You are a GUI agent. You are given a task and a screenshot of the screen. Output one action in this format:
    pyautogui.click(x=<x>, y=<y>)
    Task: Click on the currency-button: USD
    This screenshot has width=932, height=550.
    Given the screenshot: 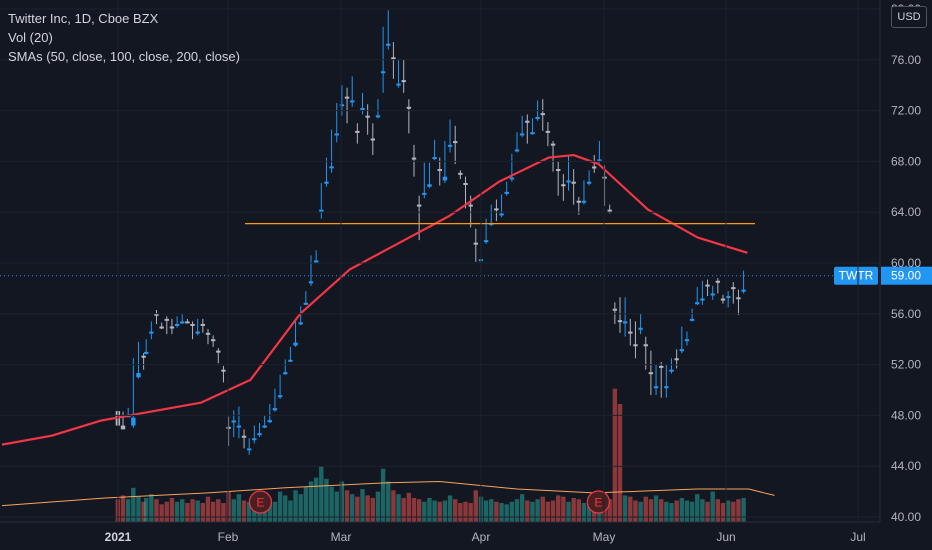 What is the action you would take?
    pyautogui.click(x=909, y=17)
    